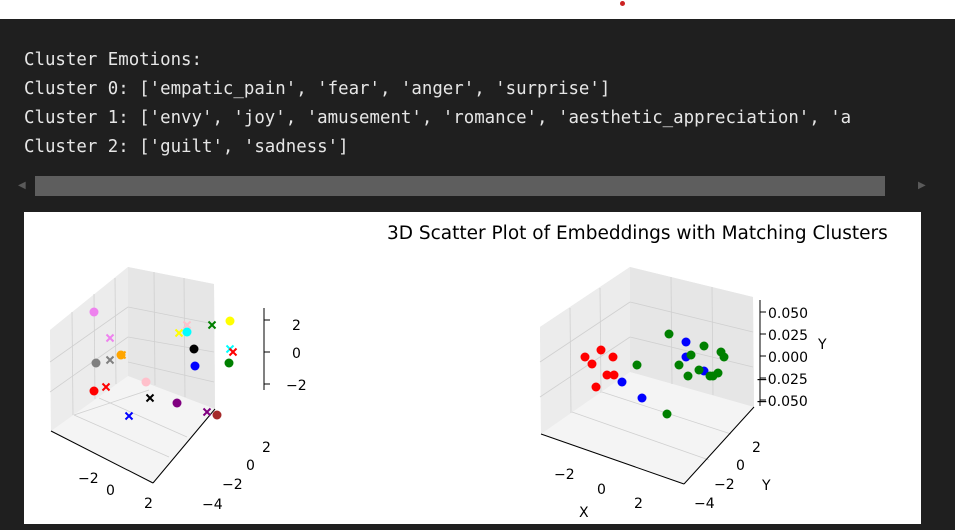  I want to click on horizontal-scrollbar: ◀ ▶, so click(478, 186).